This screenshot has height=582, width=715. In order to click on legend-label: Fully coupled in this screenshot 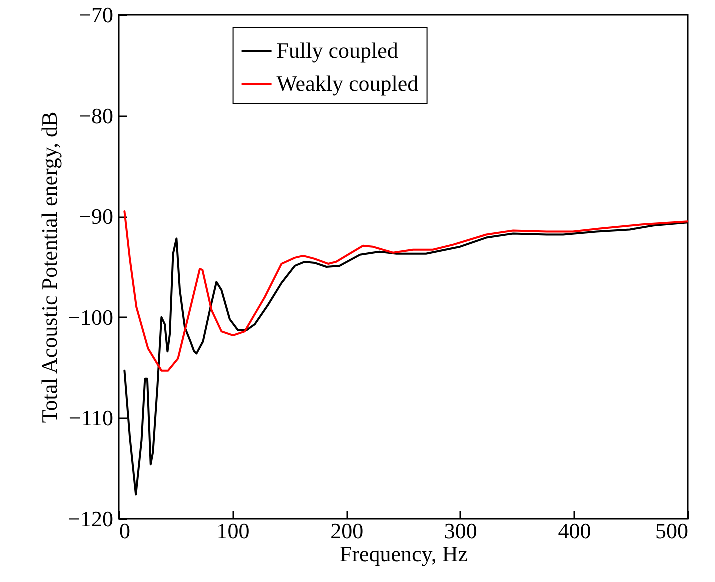, I will do `click(337, 50)`.